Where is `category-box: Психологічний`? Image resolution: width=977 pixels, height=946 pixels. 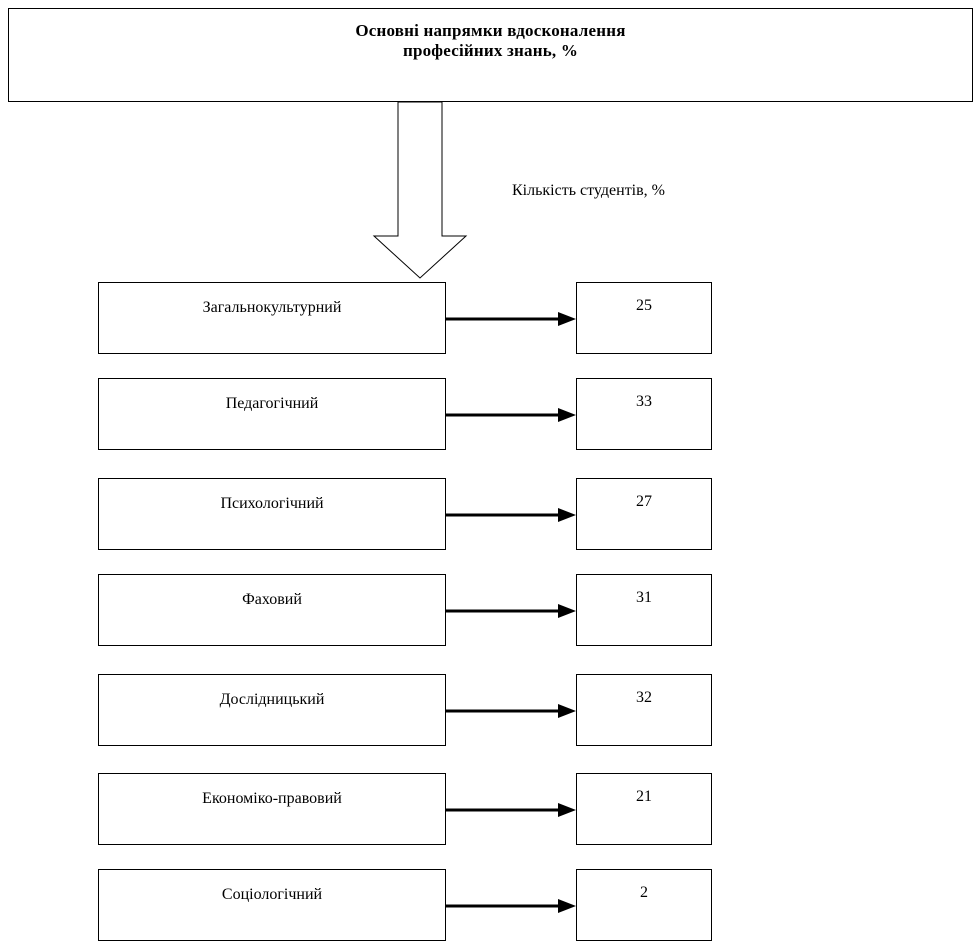
category-box: Психологічний is located at coordinates (272, 514).